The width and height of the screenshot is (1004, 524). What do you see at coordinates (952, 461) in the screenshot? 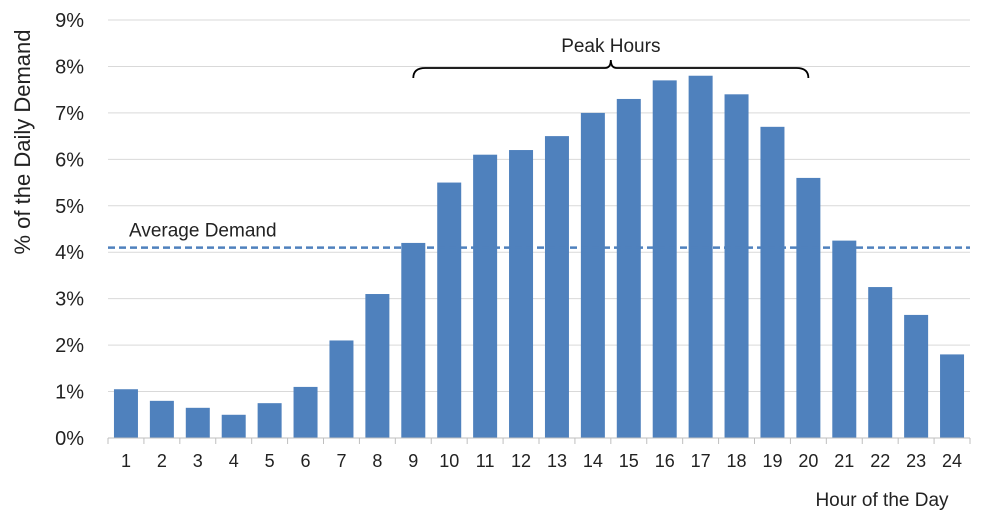
I see `x-tick-label: 24` at bounding box center [952, 461].